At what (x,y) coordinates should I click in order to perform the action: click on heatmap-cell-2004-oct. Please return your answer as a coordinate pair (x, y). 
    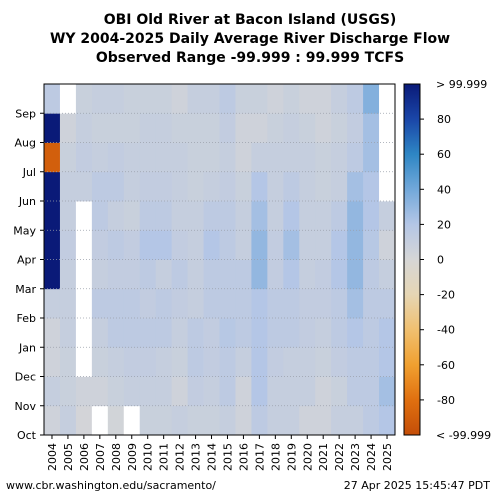
    Looking at the image, I should click on (52, 420).